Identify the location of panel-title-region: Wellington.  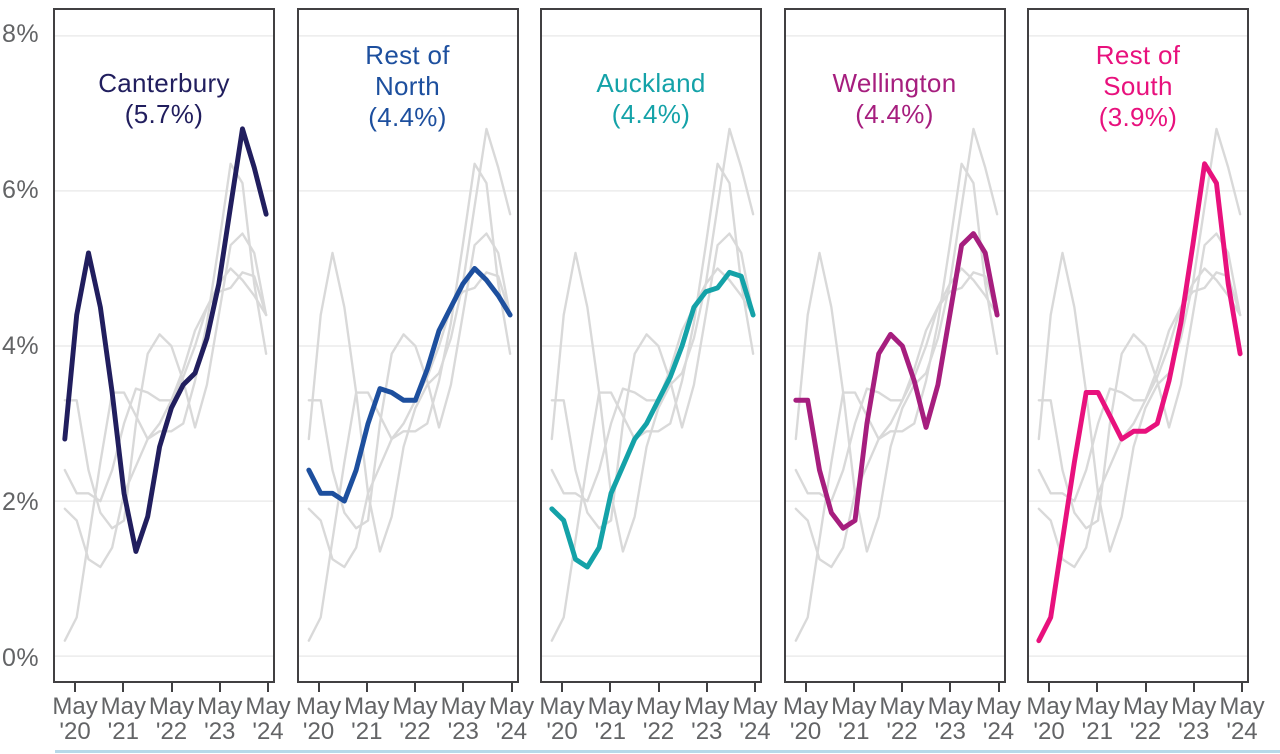
(894, 83).